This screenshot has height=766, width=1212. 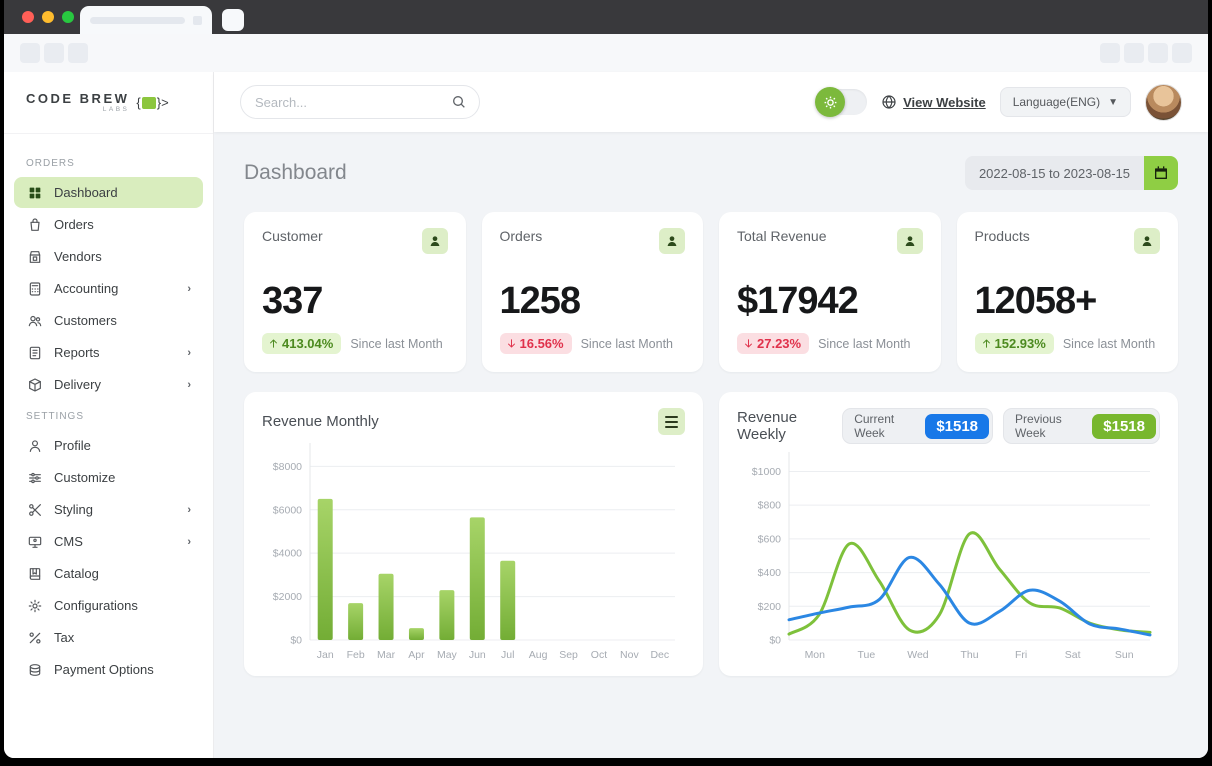 What do you see at coordinates (866, 655) in the screenshot?
I see `svg-text: Tue` at bounding box center [866, 655].